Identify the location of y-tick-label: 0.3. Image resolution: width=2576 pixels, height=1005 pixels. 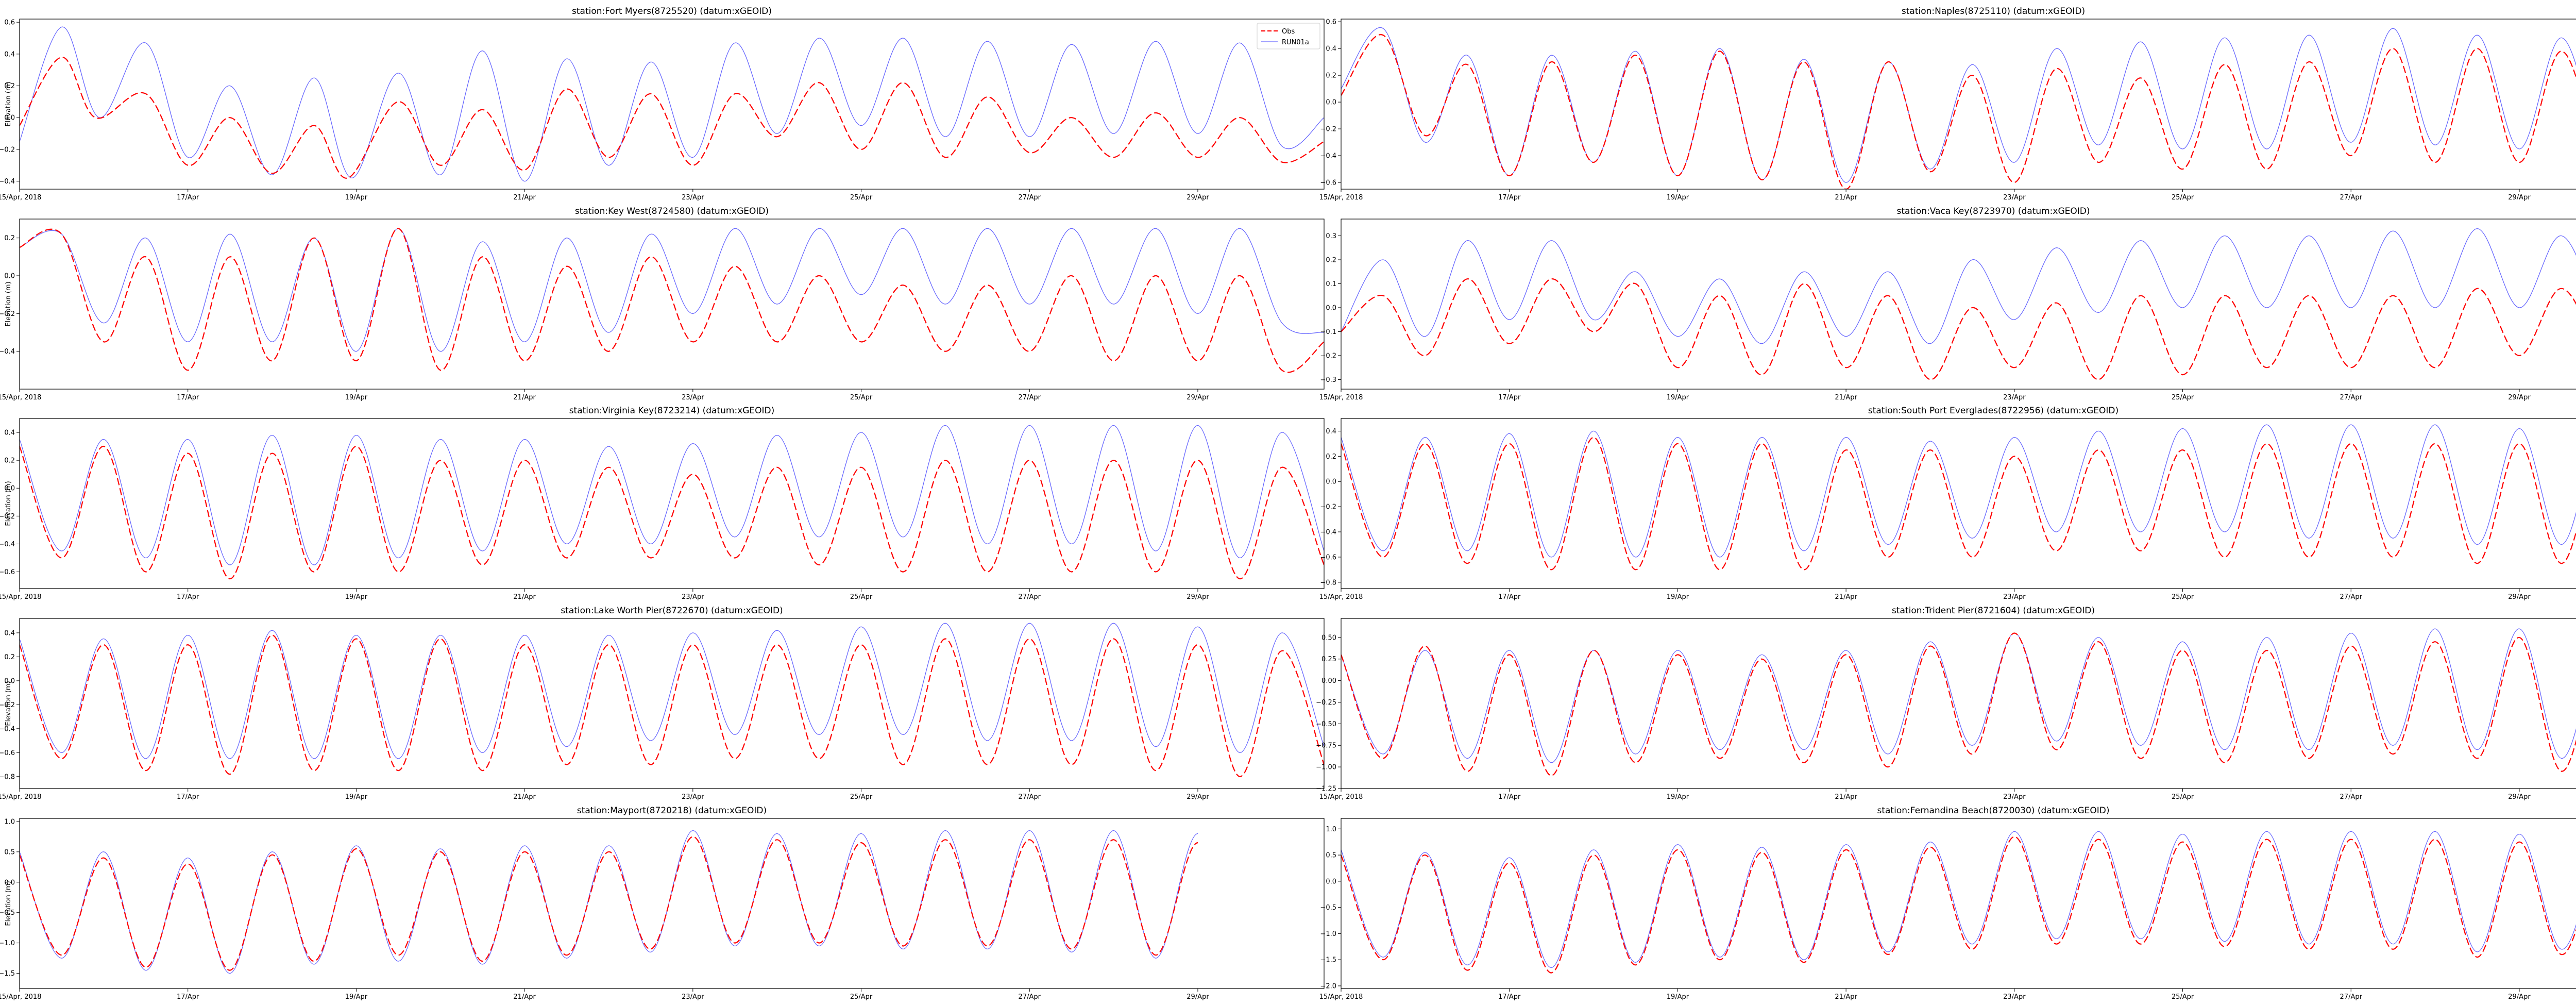
(1331, 236).